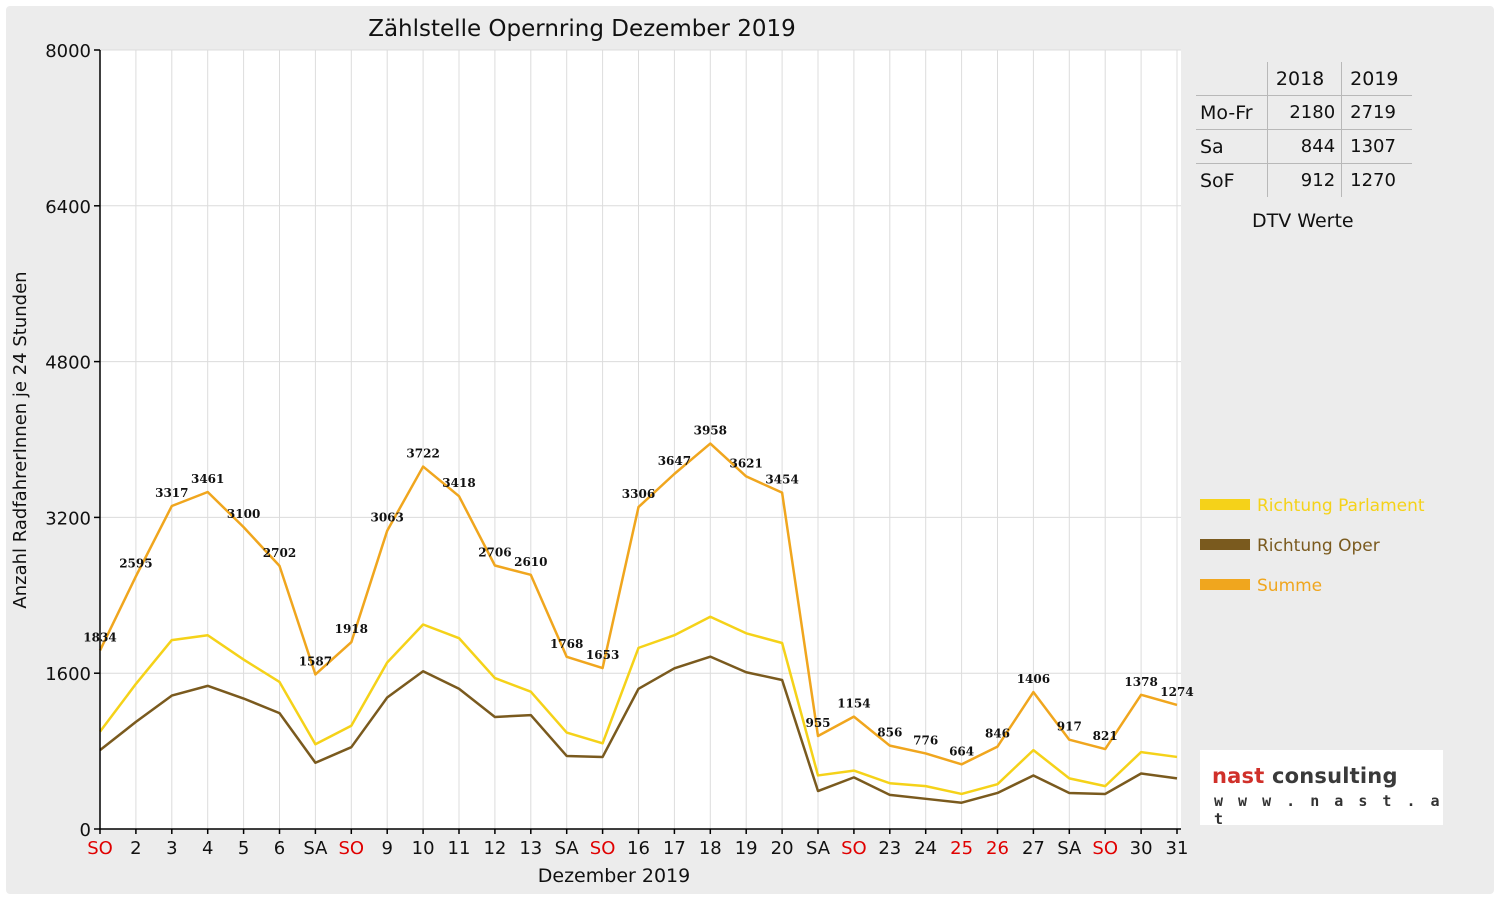 Image resolution: width=1500 pixels, height=900 pixels. I want to click on data-label: 821, so click(1105, 736).